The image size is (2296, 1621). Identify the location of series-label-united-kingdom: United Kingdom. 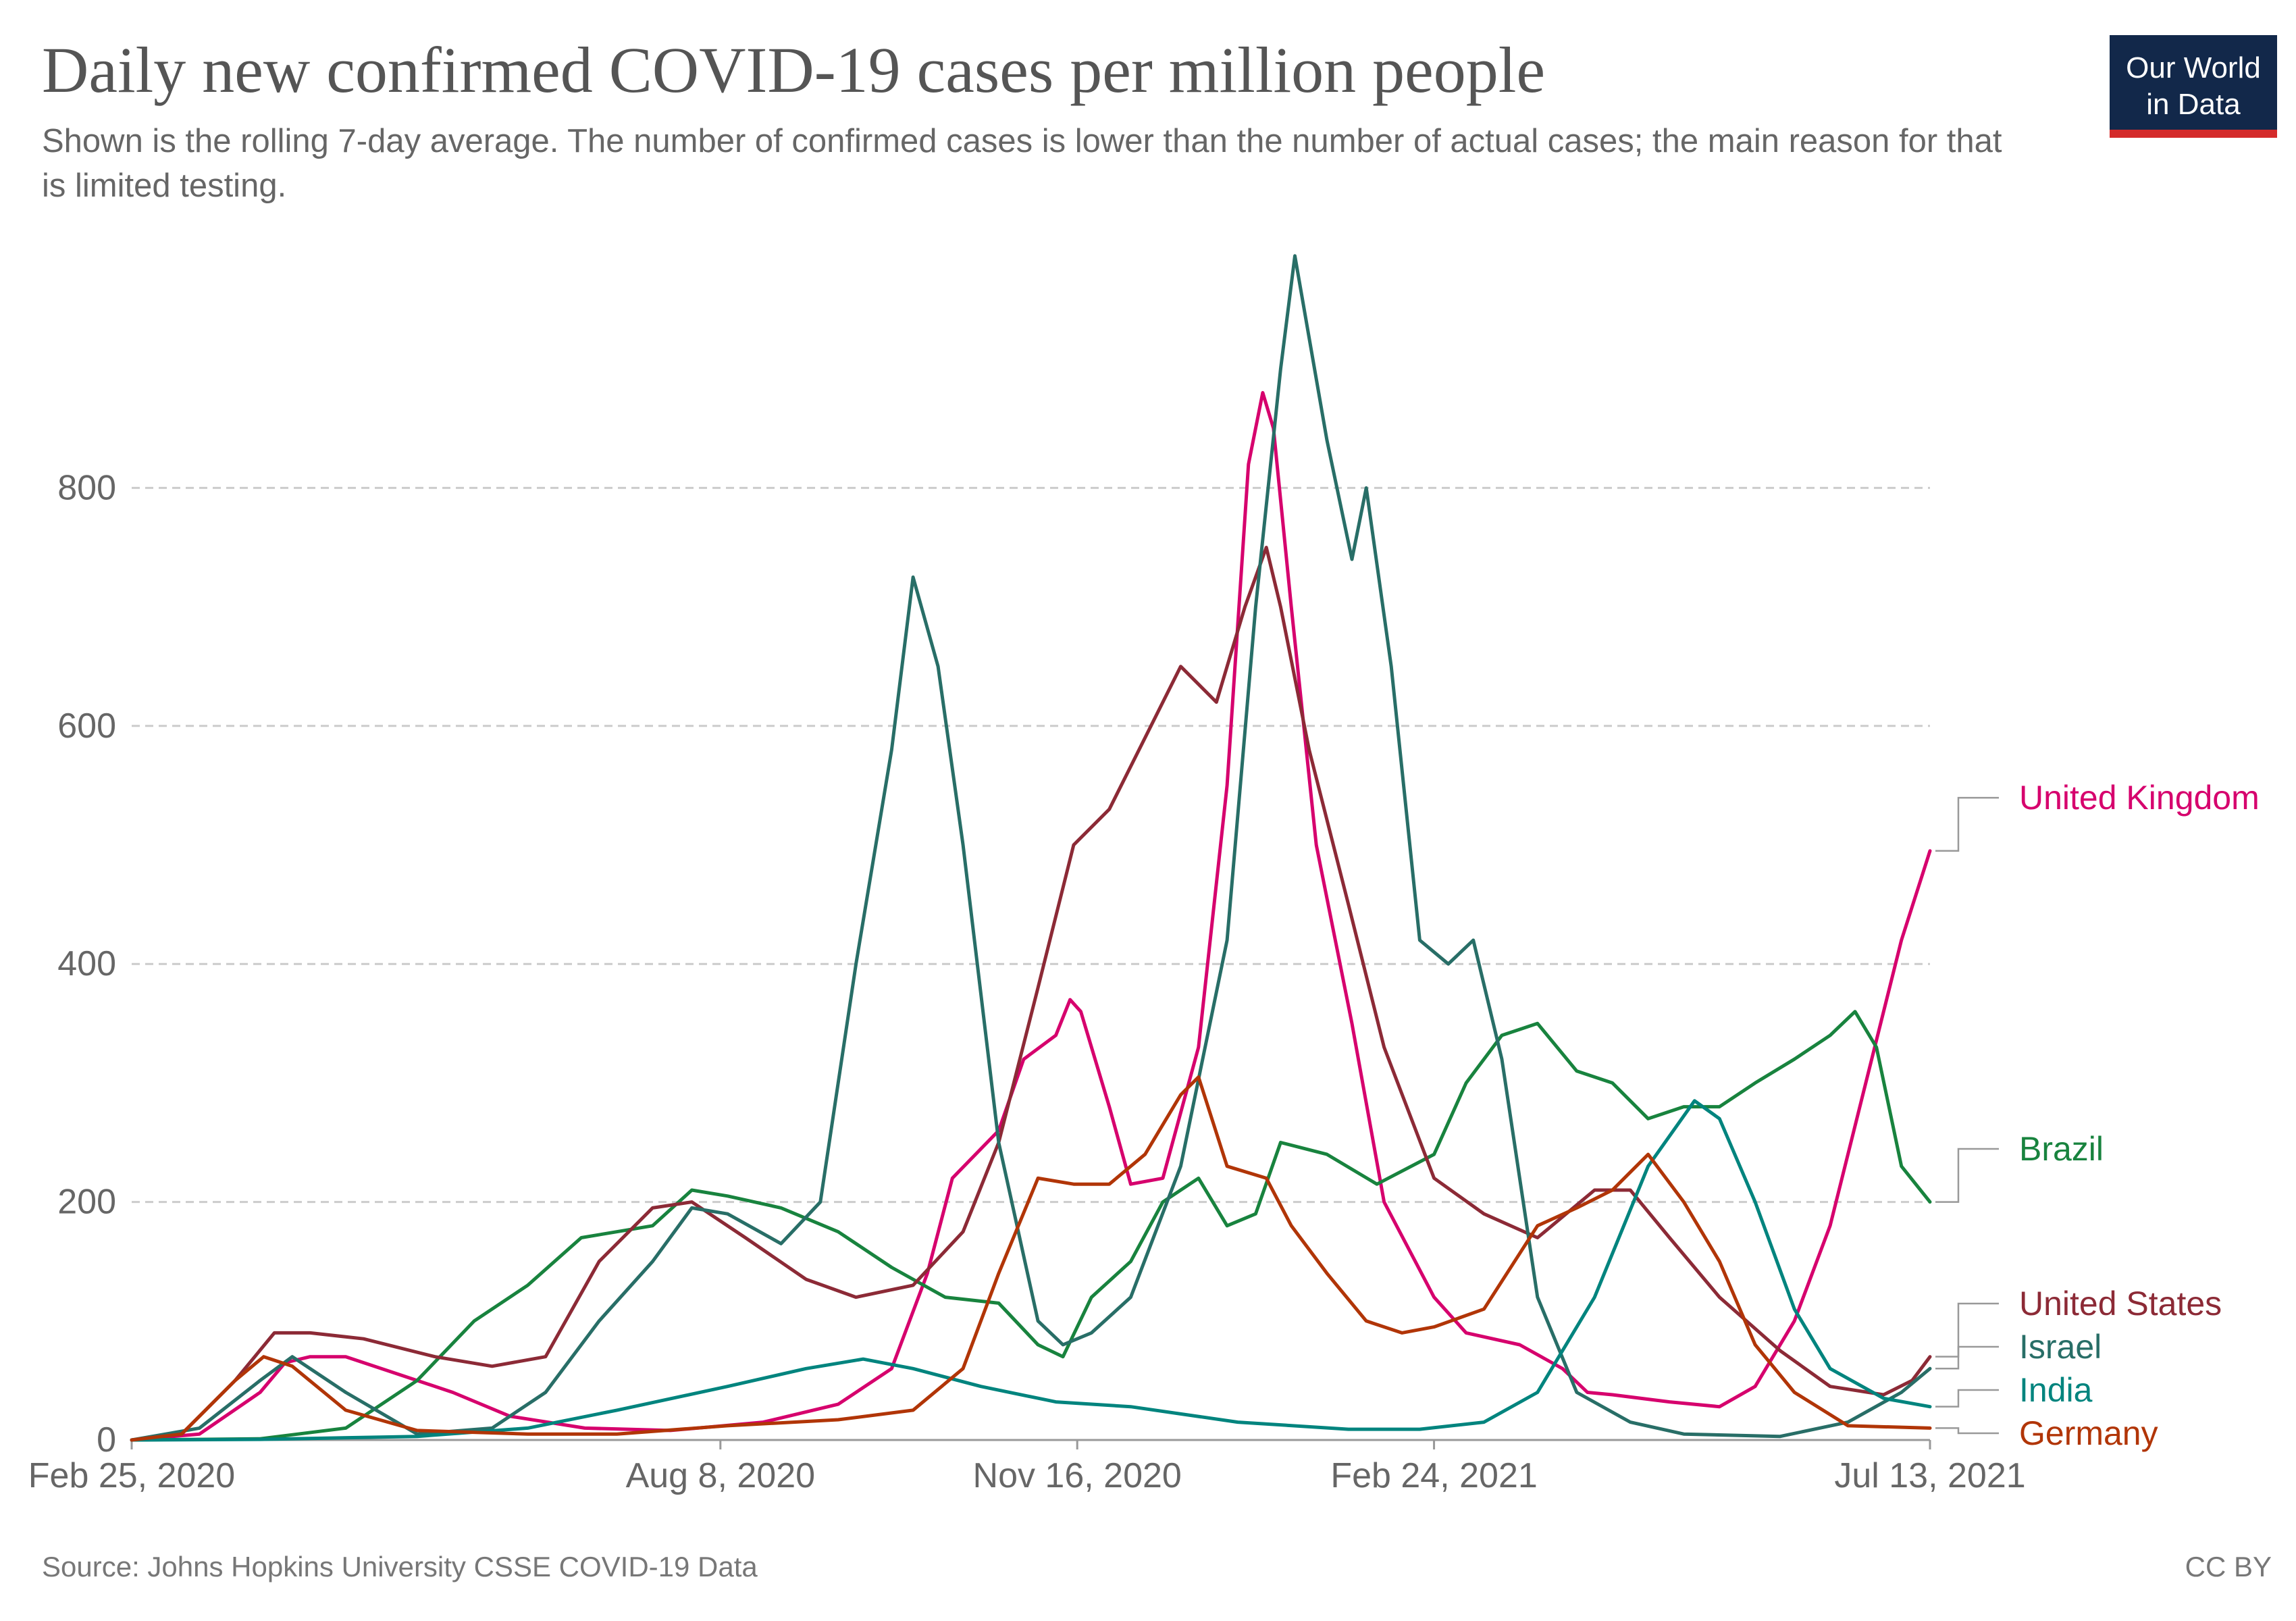
(2139, 798).